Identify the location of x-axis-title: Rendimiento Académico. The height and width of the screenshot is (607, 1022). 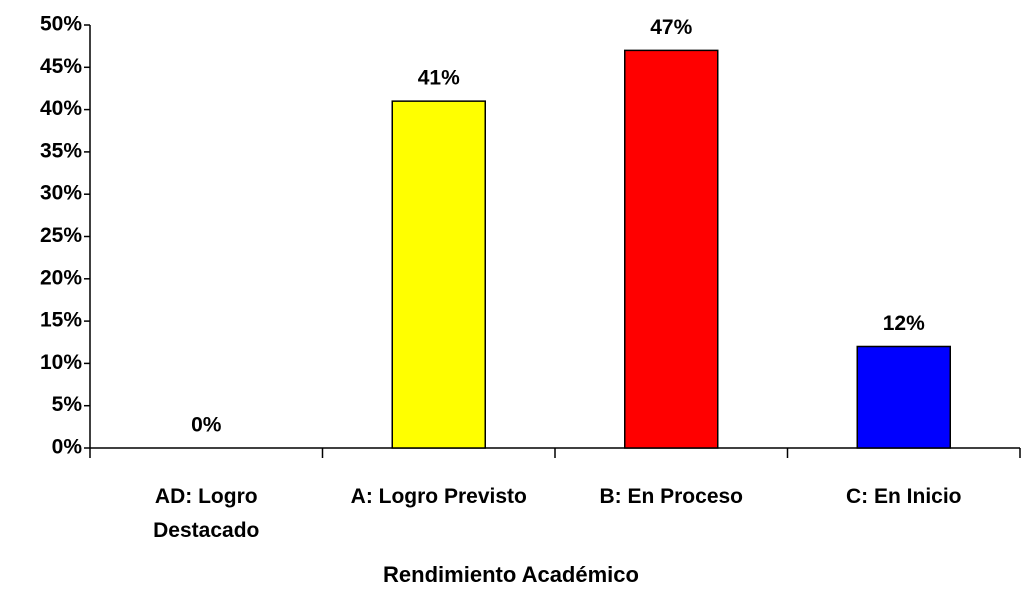
(511, 574).